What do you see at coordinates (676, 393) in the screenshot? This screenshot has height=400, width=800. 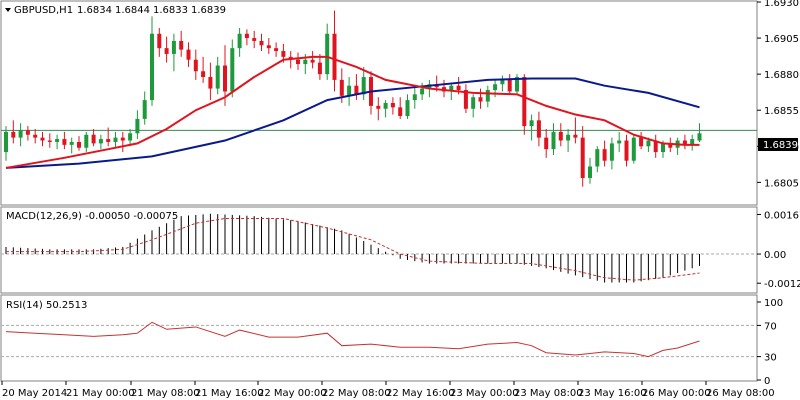 I see `time-tick-label: 26 May 00:00` at bounding box center [676, 393].